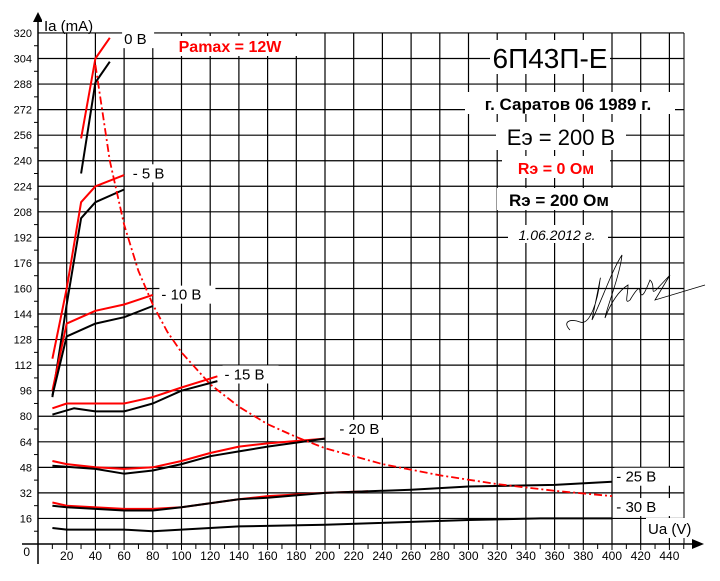  Describe the element at coordinates (23, 162) in the screenshot. I see `y-tick-label: 240` at that location.